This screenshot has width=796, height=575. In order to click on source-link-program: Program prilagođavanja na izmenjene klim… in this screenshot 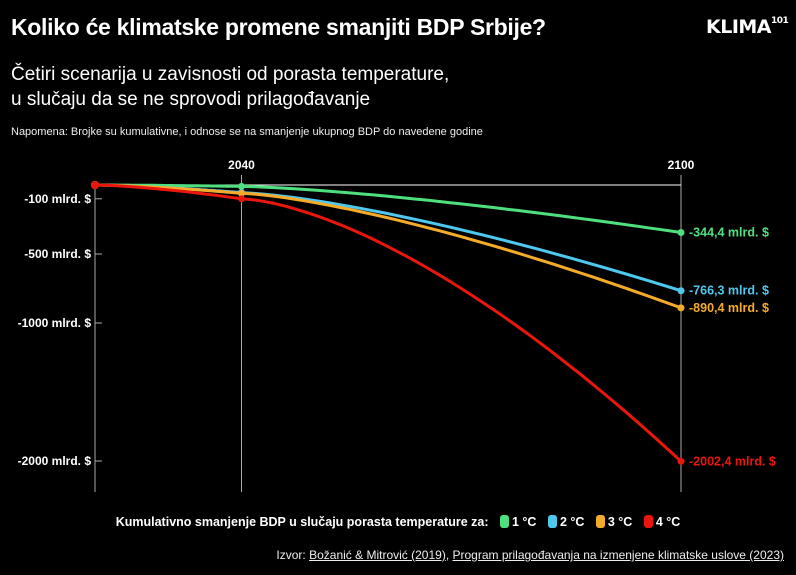, I will do `click(618, 555)`.